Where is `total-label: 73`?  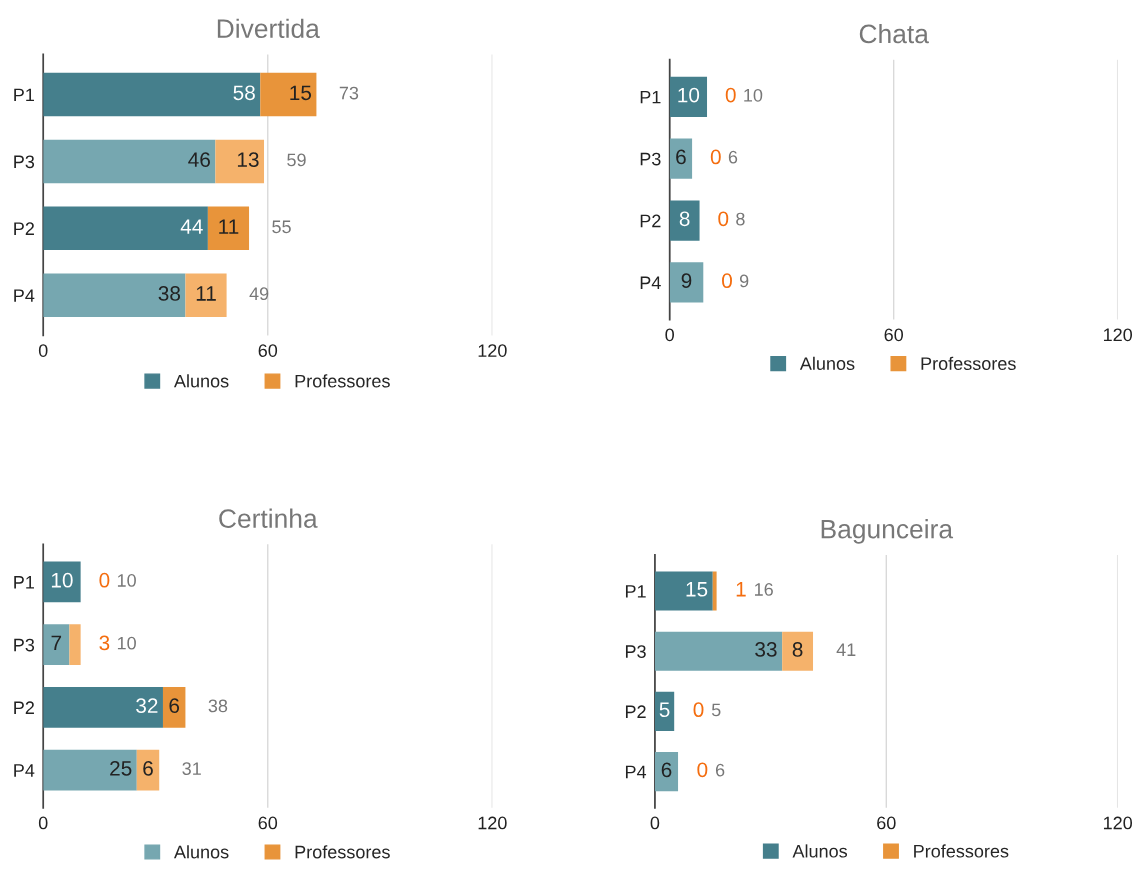
total-label: 73 is located at coordinates (349, 93).